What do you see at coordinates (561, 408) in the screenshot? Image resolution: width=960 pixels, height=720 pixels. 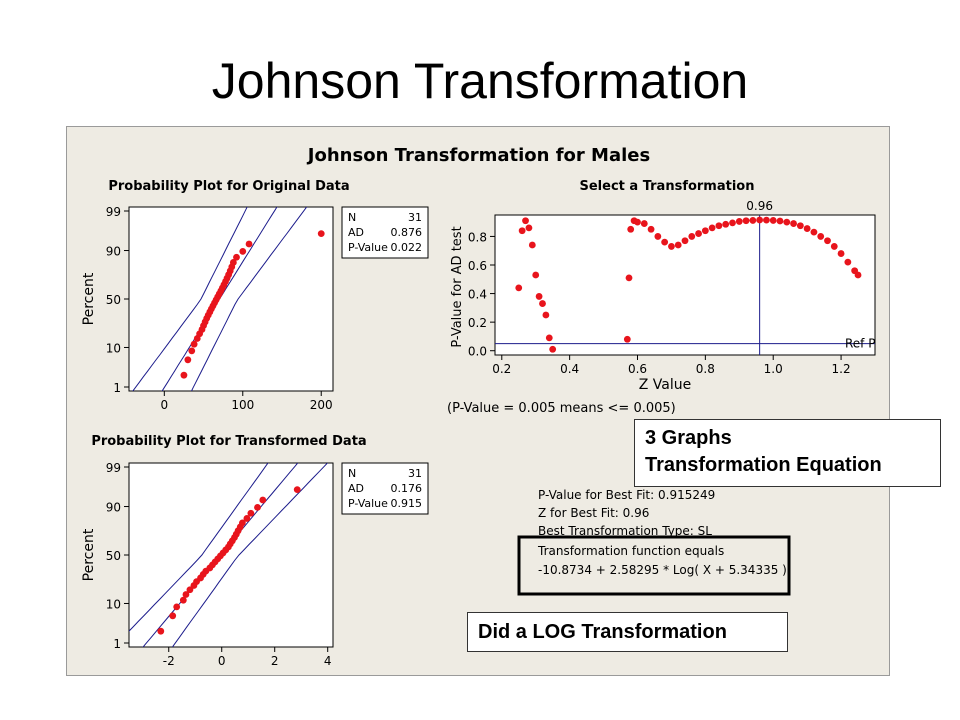 I see `p-value-note: (P-Value = 0.005 means <= 0.005)` at bounding box center [561, 408].